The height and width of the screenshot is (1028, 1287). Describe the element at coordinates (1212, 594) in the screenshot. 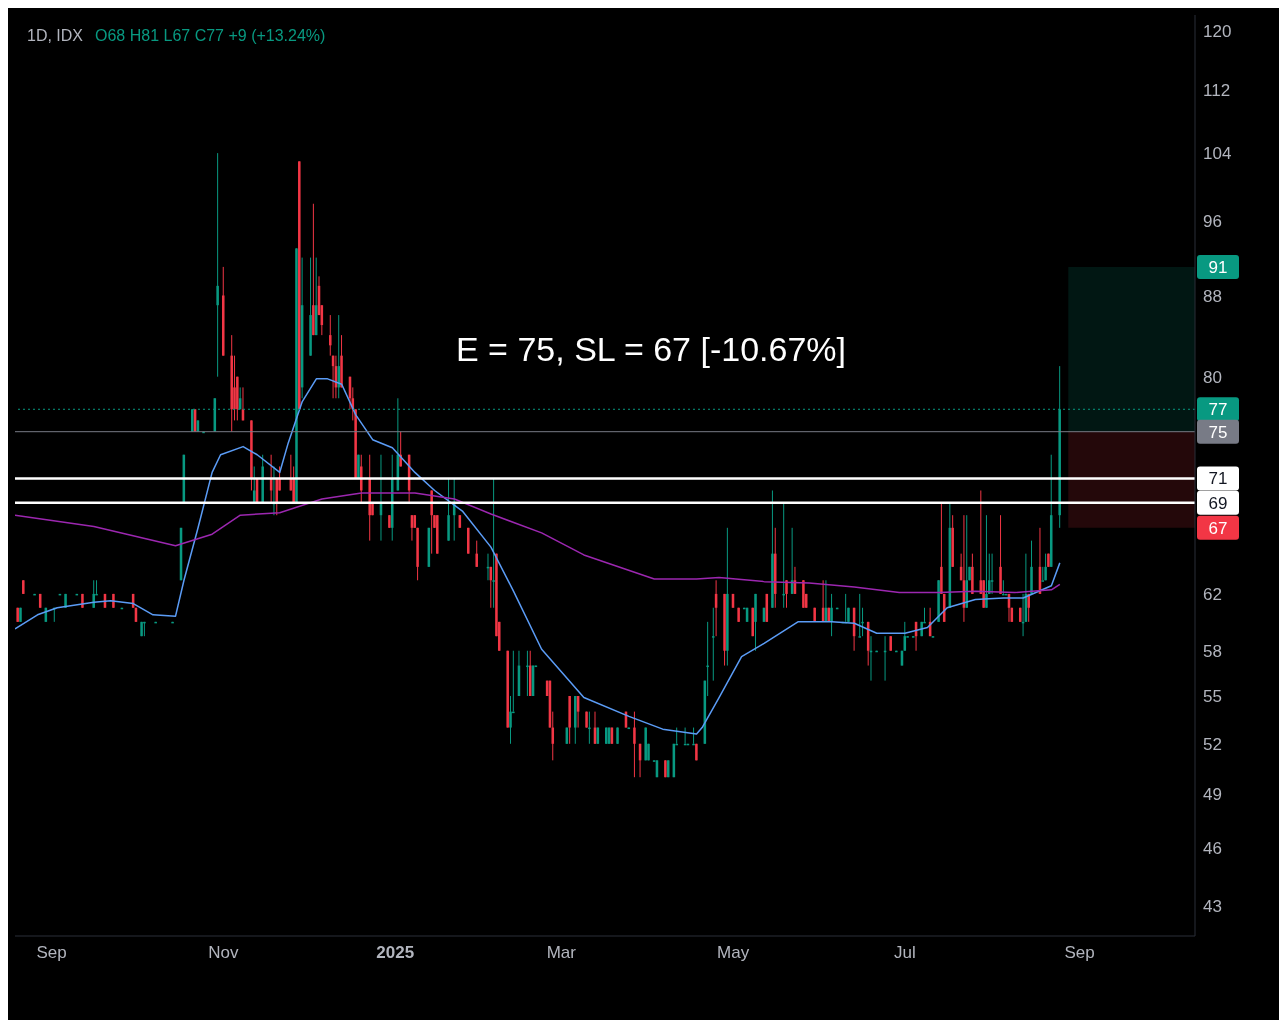

I see `y-tick-label: 62` at that location.